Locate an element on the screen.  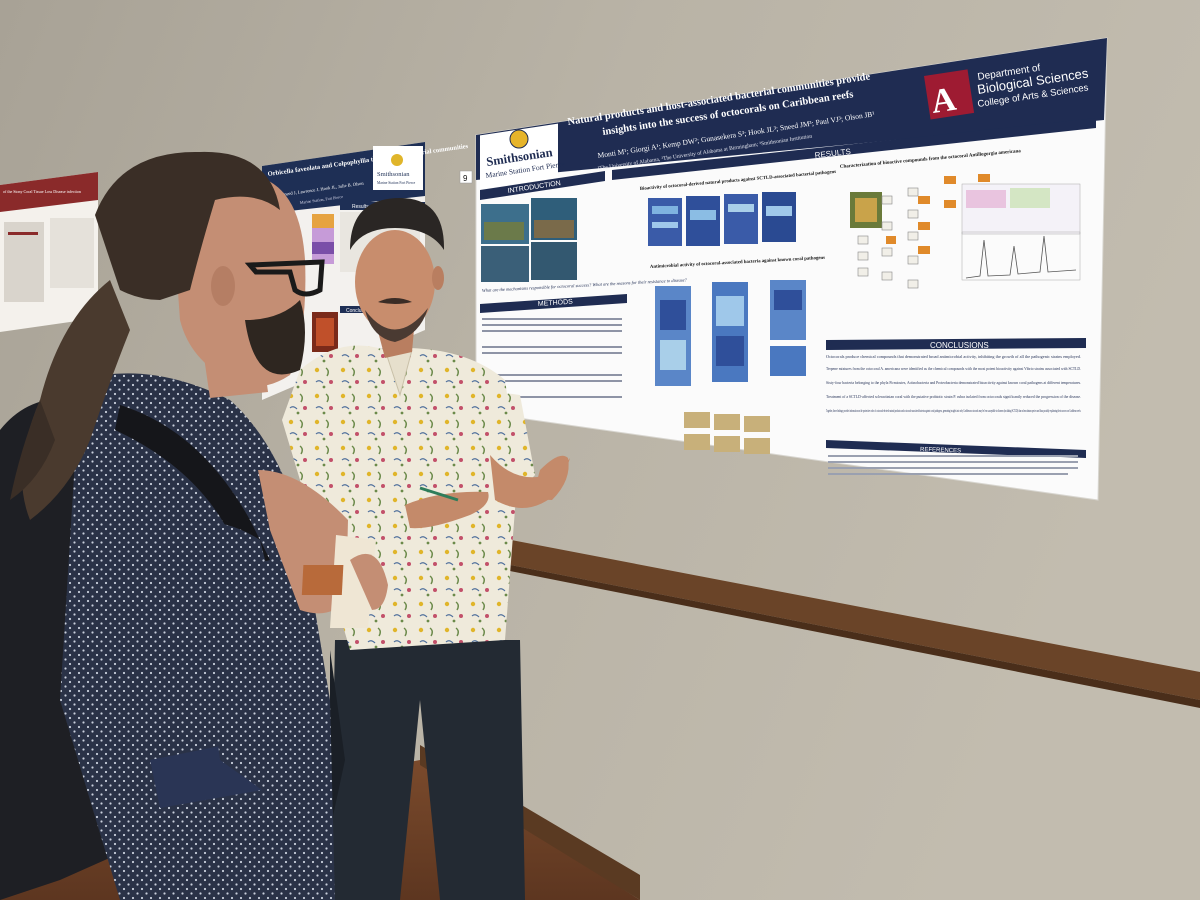
references-bar is located at coordinates (956, 449).